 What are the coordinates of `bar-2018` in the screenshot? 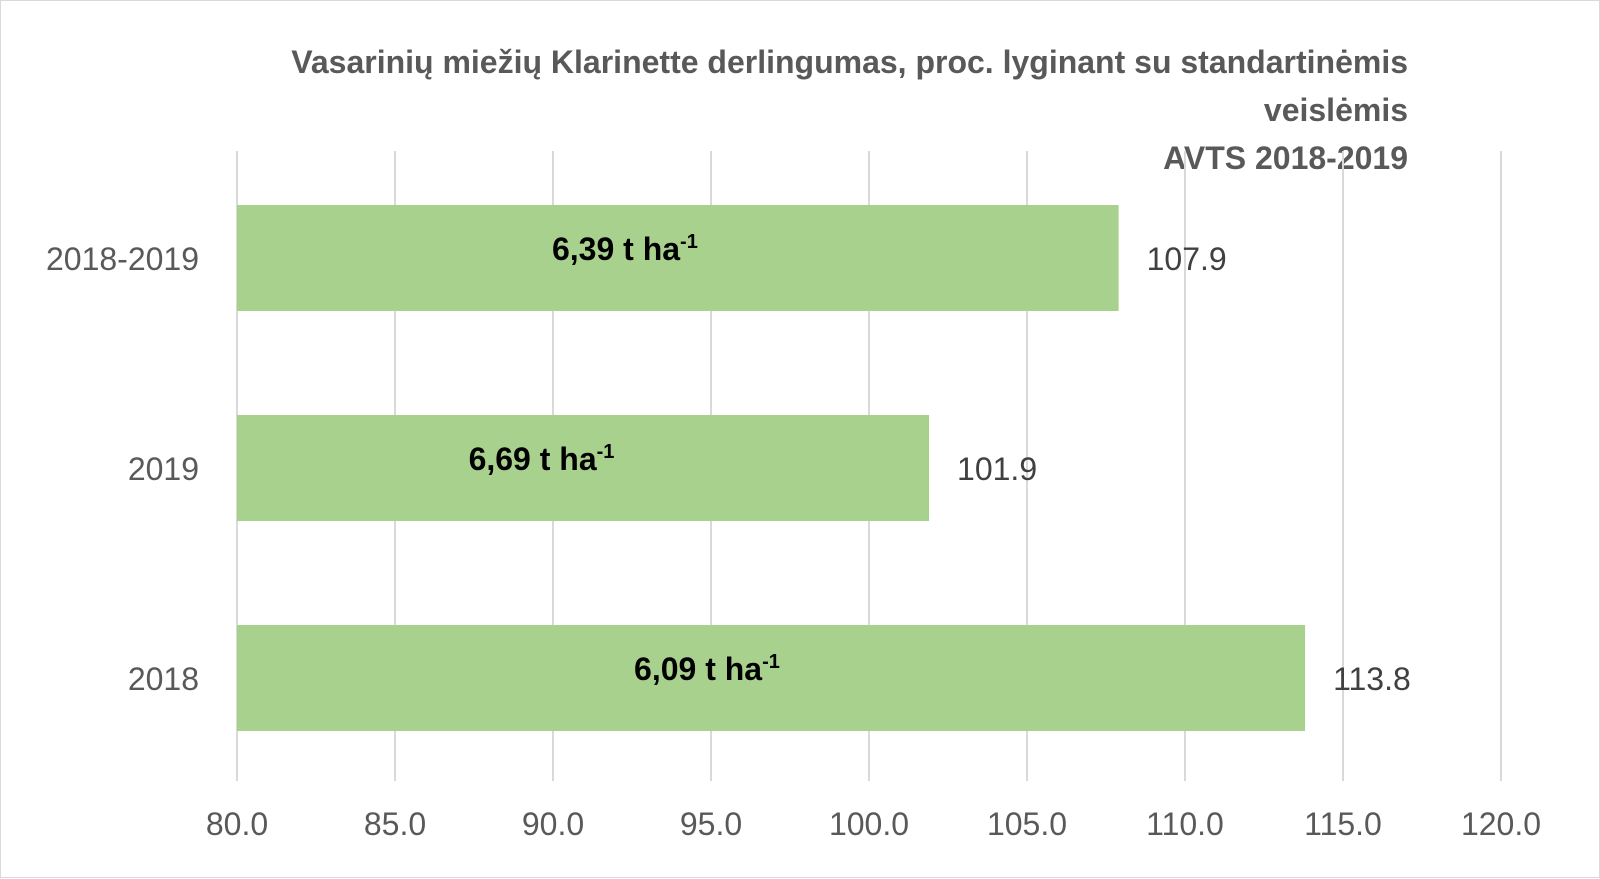 It's located at (771, 678).